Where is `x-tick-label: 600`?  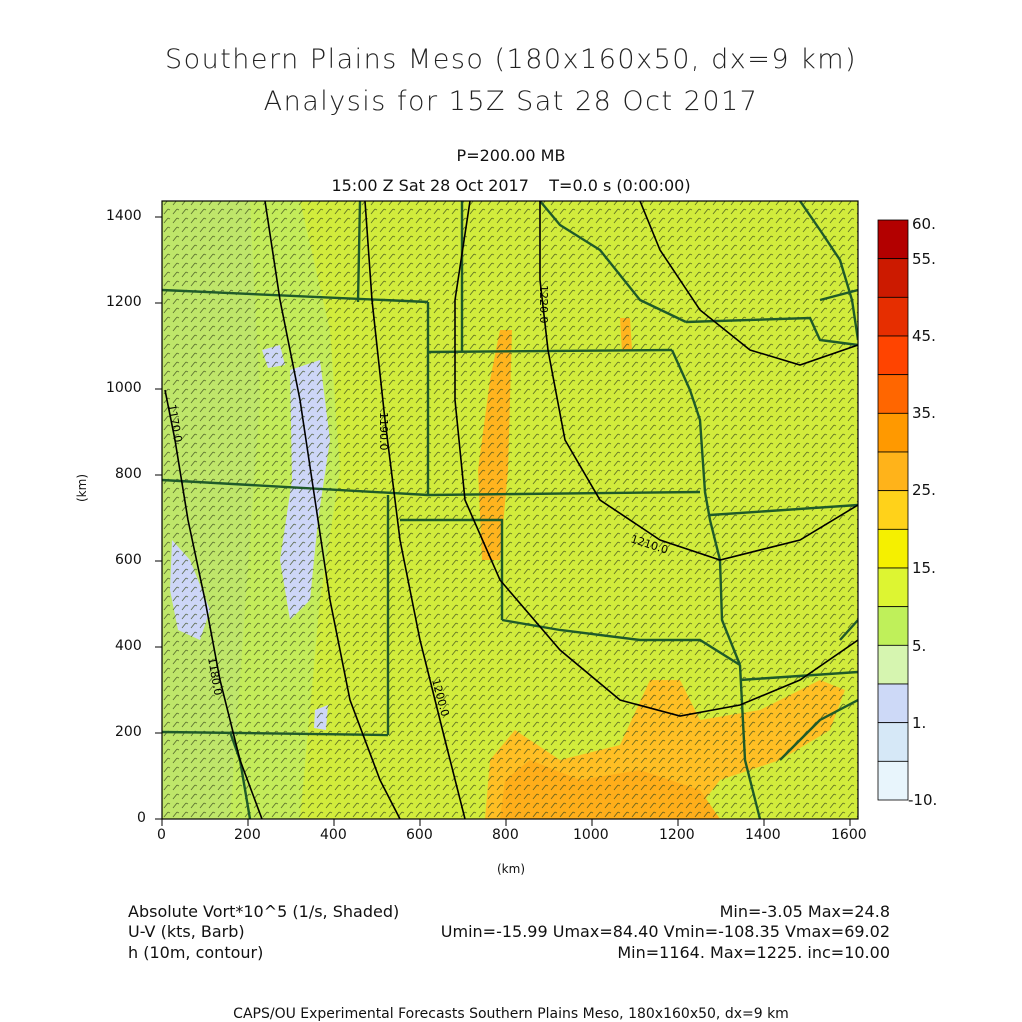 x-tick-label: 600 is located at coordinates (419, 835).